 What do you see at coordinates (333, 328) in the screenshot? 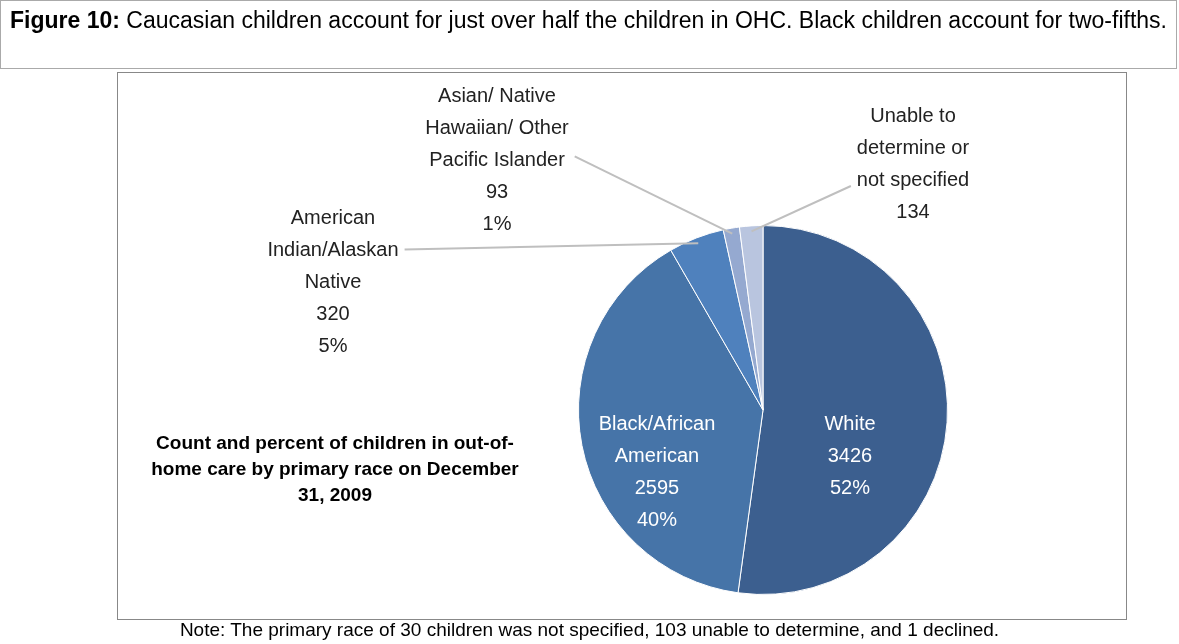
I see `data-label: 320 5%` at bounding box center [333, 328].